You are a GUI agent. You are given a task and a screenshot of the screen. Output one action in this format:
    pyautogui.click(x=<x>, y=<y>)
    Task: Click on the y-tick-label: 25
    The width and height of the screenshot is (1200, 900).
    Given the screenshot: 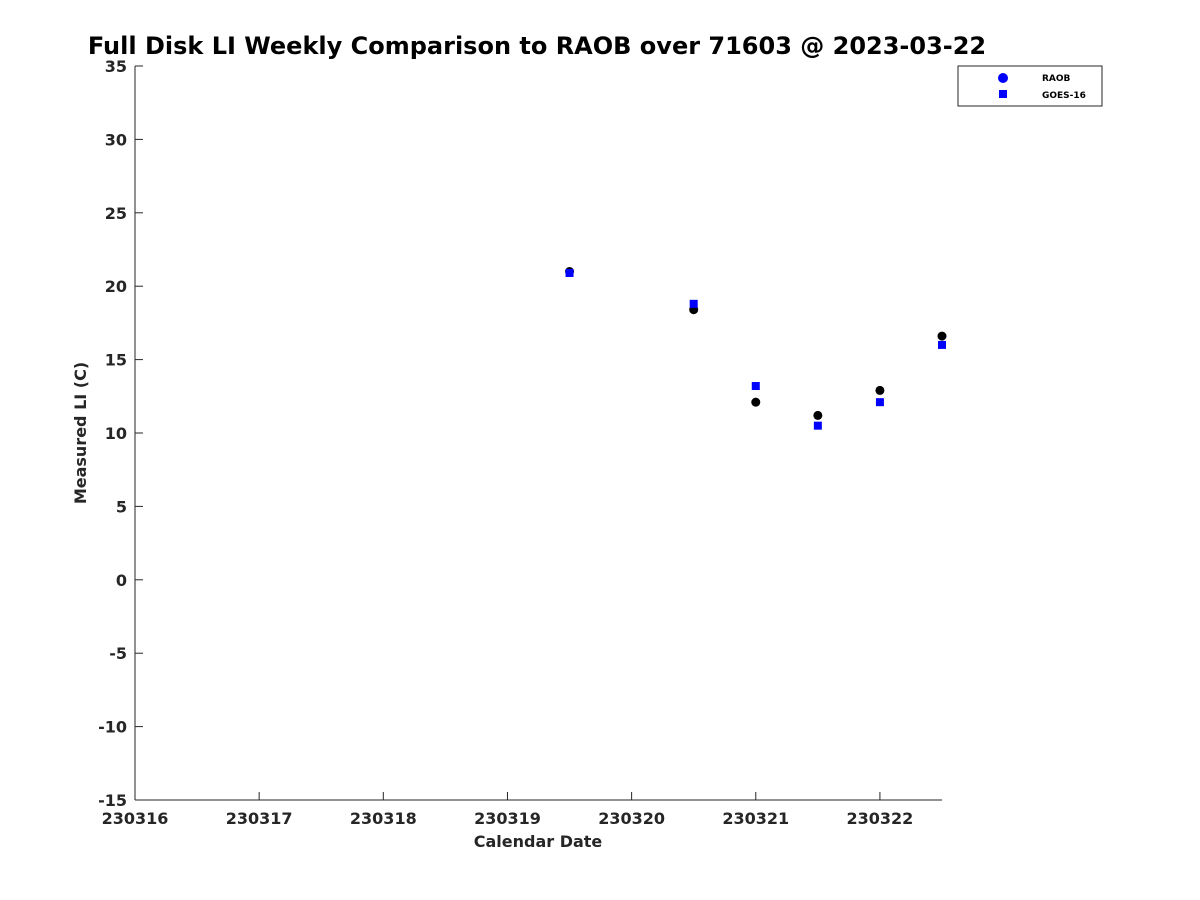 What is the action you would take?
    pyautogui.click(x=116, y=213)
    